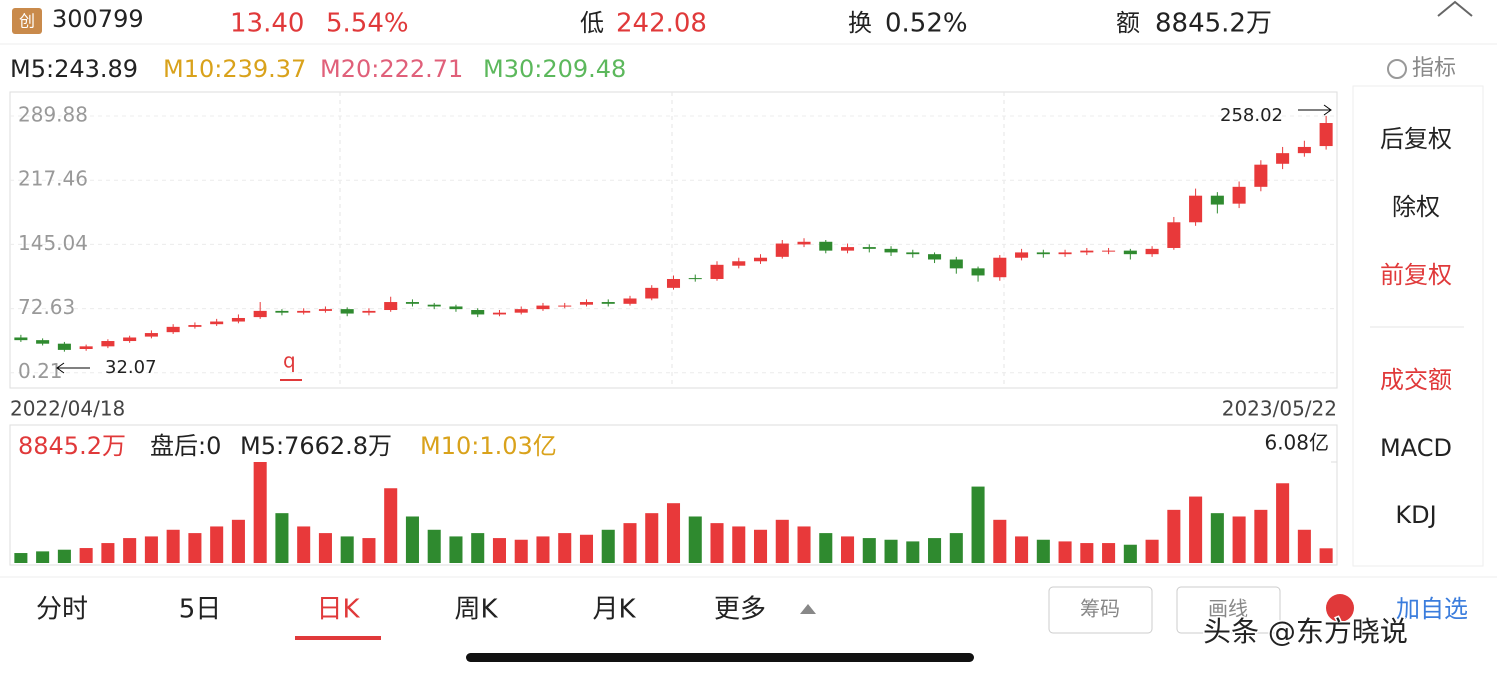  What do you see at coordinates (62, 610) in the screenshot?
I see `tab: 分时` at bounding box center [62, 610].